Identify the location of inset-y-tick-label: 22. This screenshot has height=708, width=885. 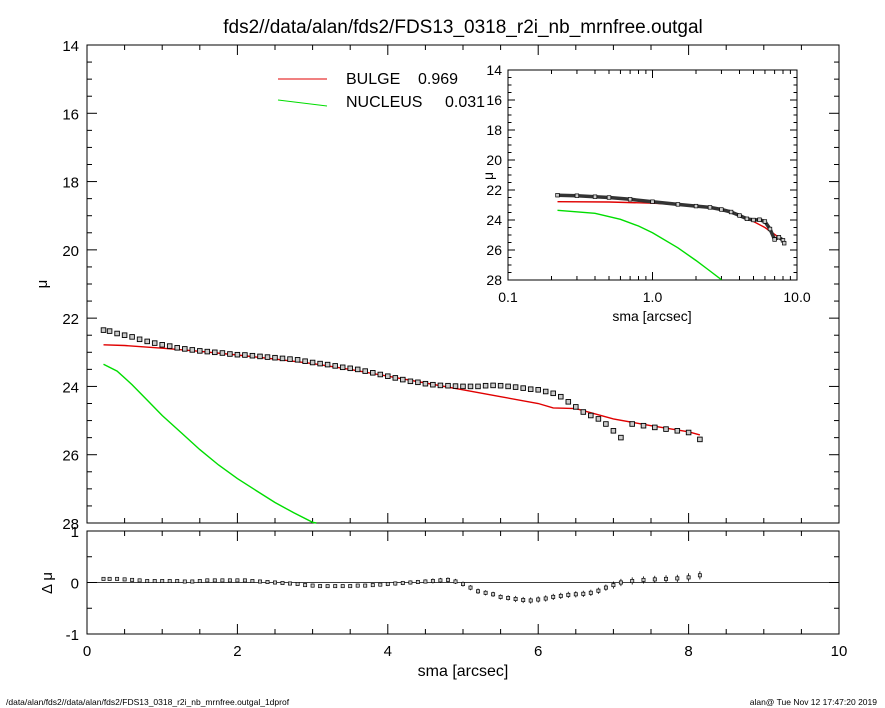
(494, 190).